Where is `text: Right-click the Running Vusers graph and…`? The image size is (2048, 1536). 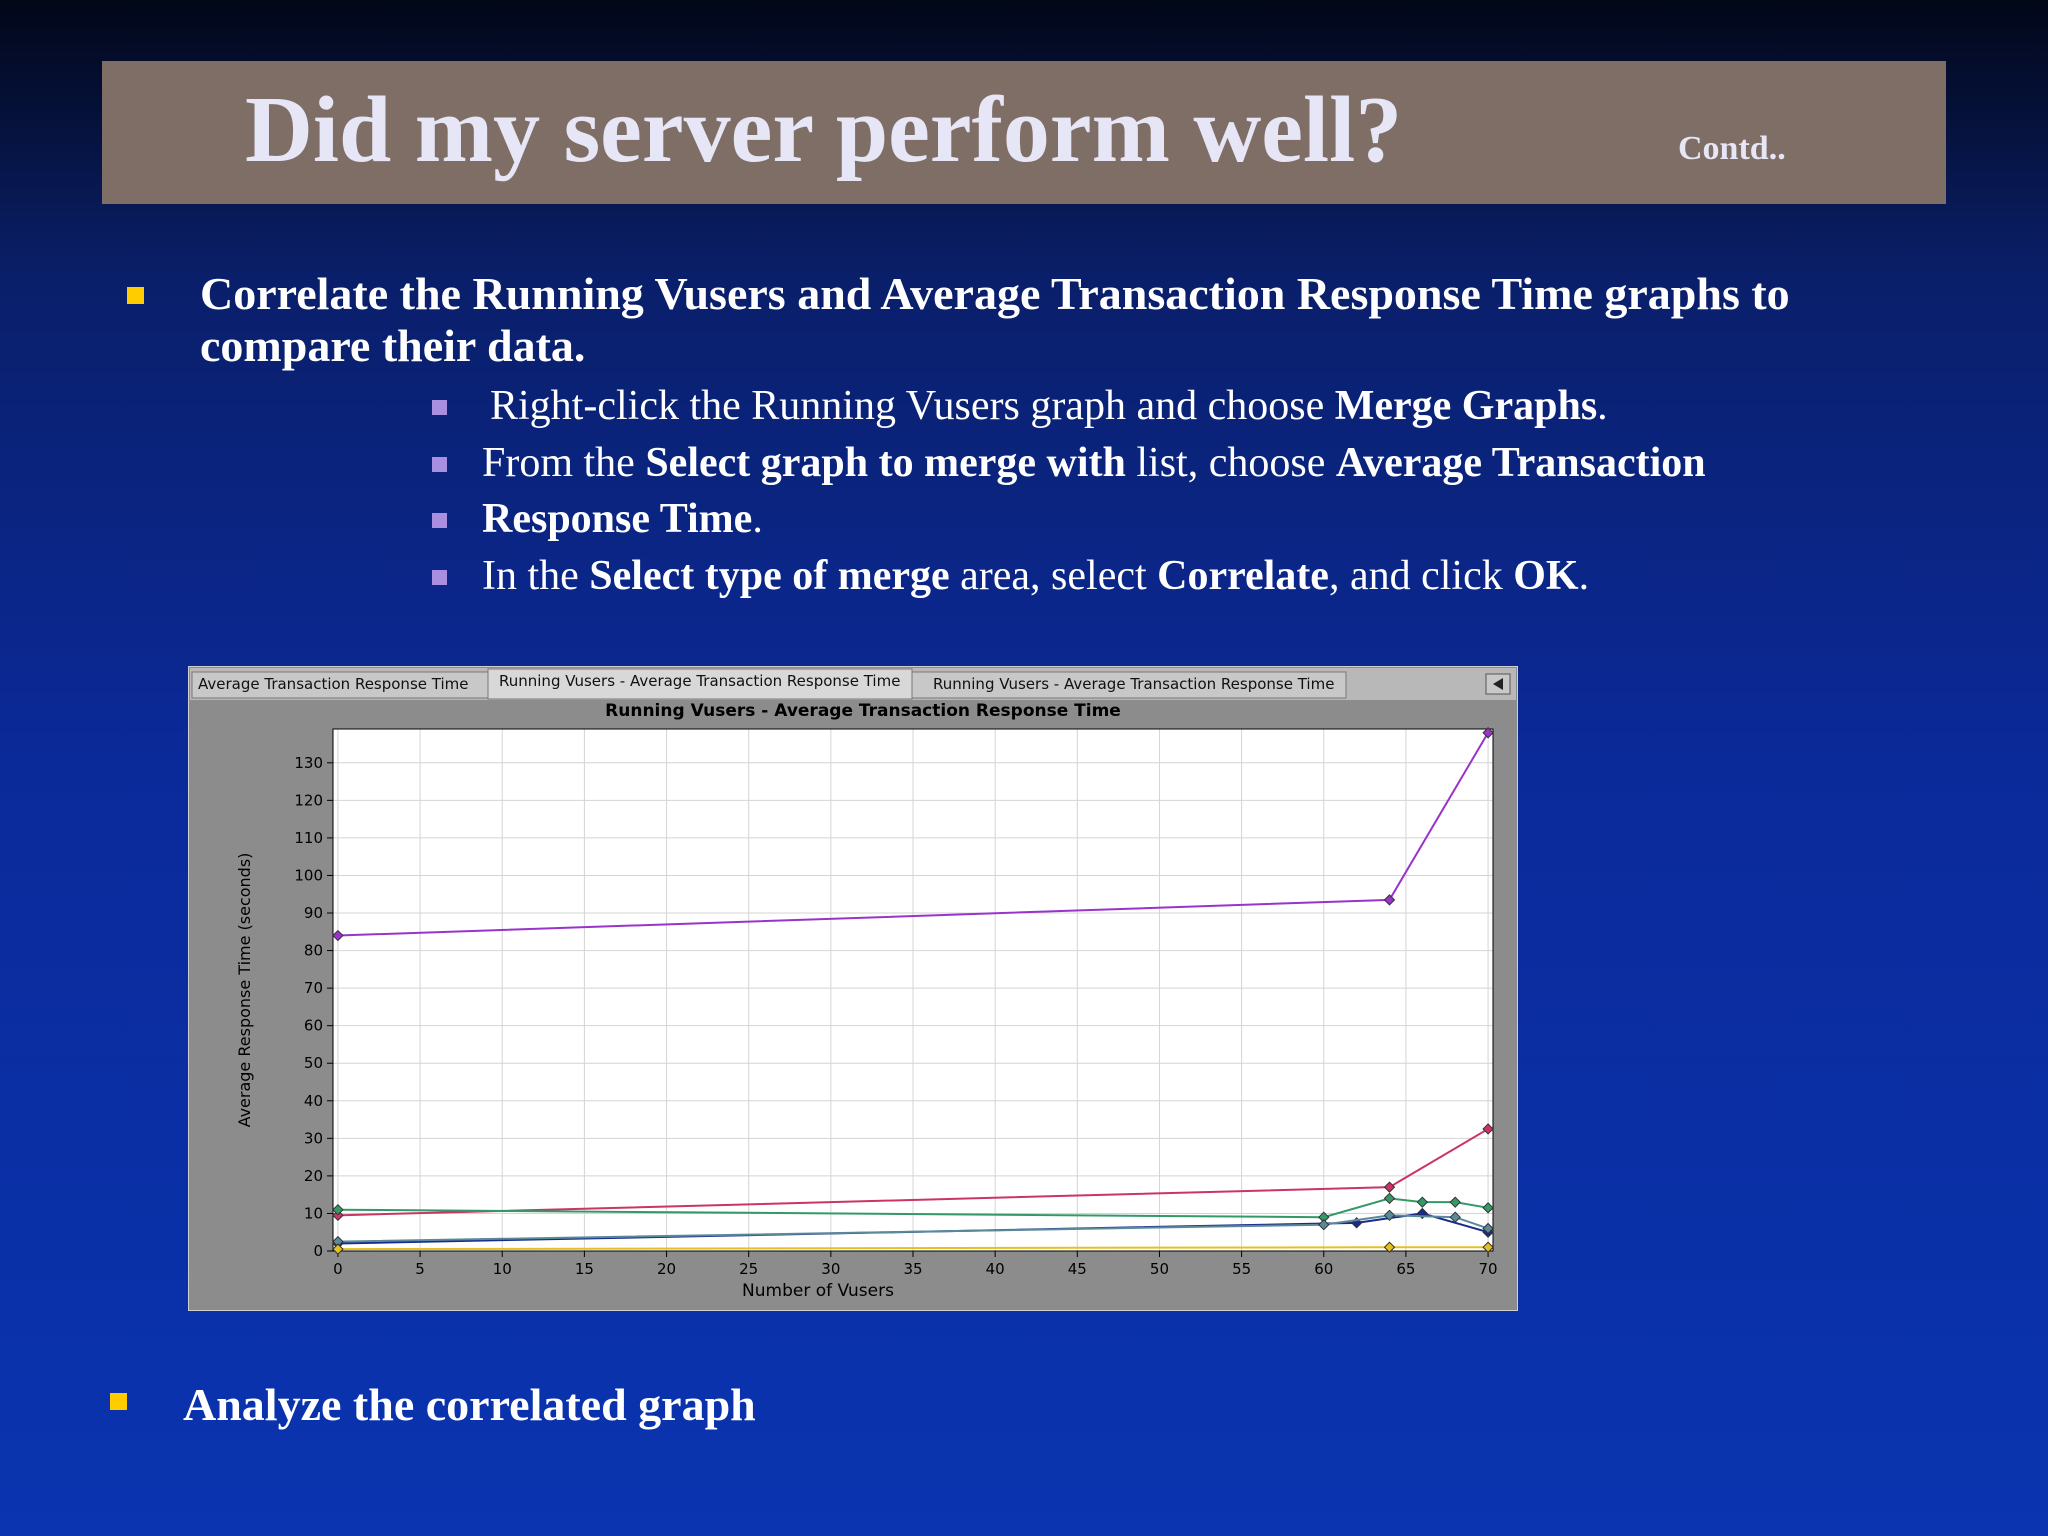 text: Right-click the Running Vusers graph and… is located at coordinates (912, 406).